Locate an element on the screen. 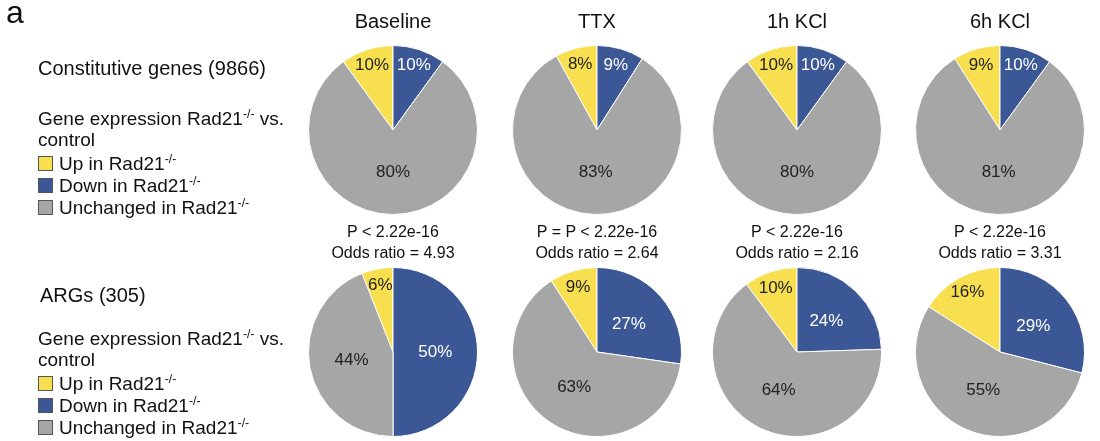  data-label: 27% is located at coordinates (628, 324).